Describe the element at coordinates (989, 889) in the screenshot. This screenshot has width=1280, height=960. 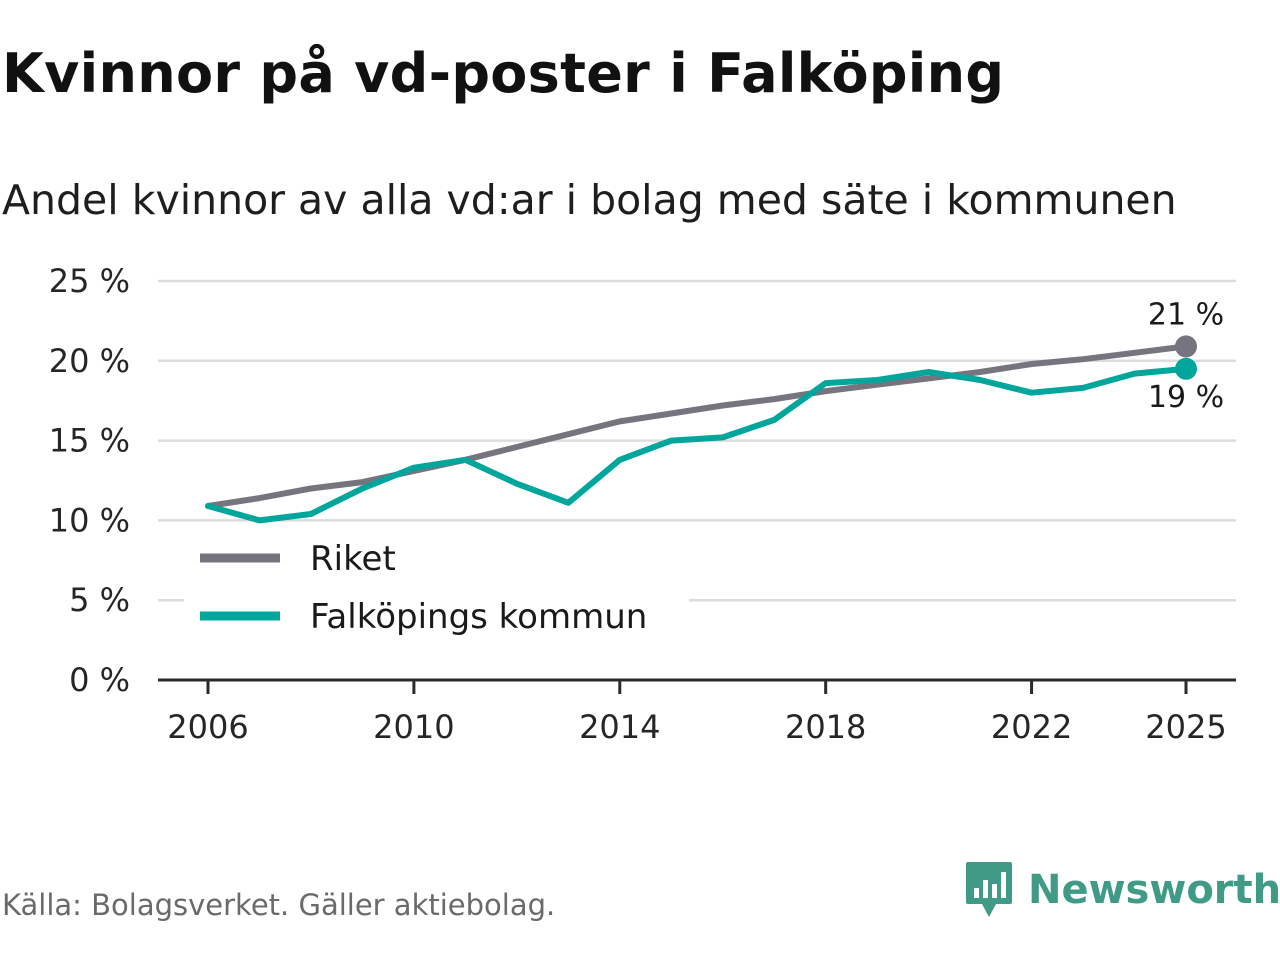
I see `newsworthy-logo-icon` at that location.